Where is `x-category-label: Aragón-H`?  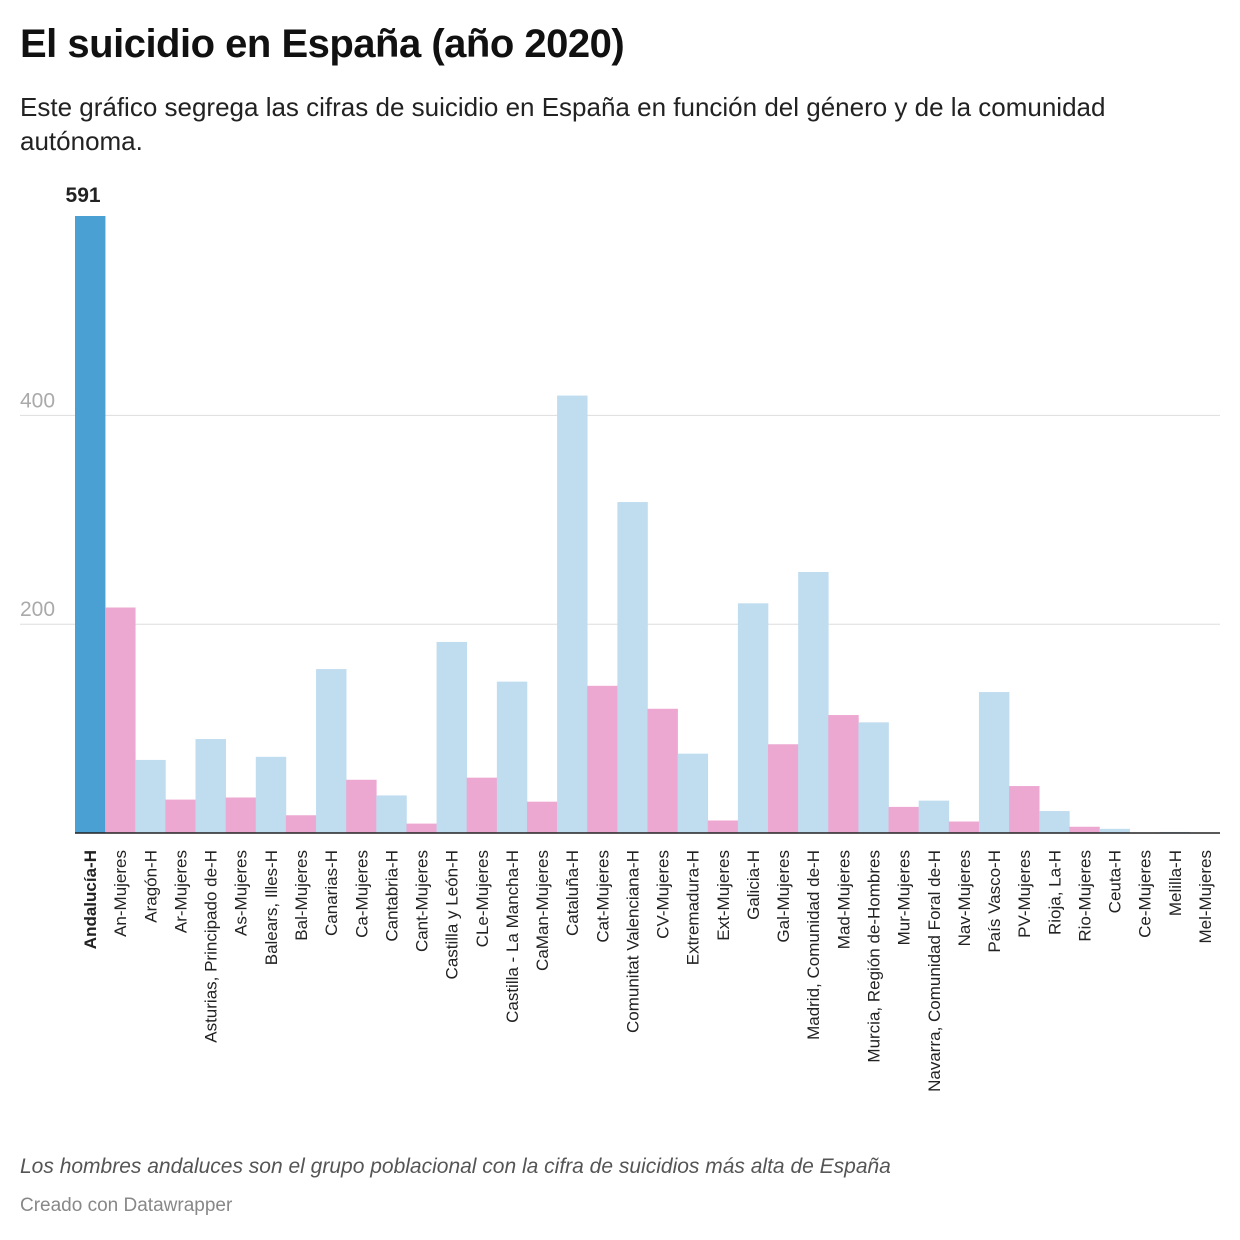 x-category-label: Aragón-H is located at coordinates (150, 886).